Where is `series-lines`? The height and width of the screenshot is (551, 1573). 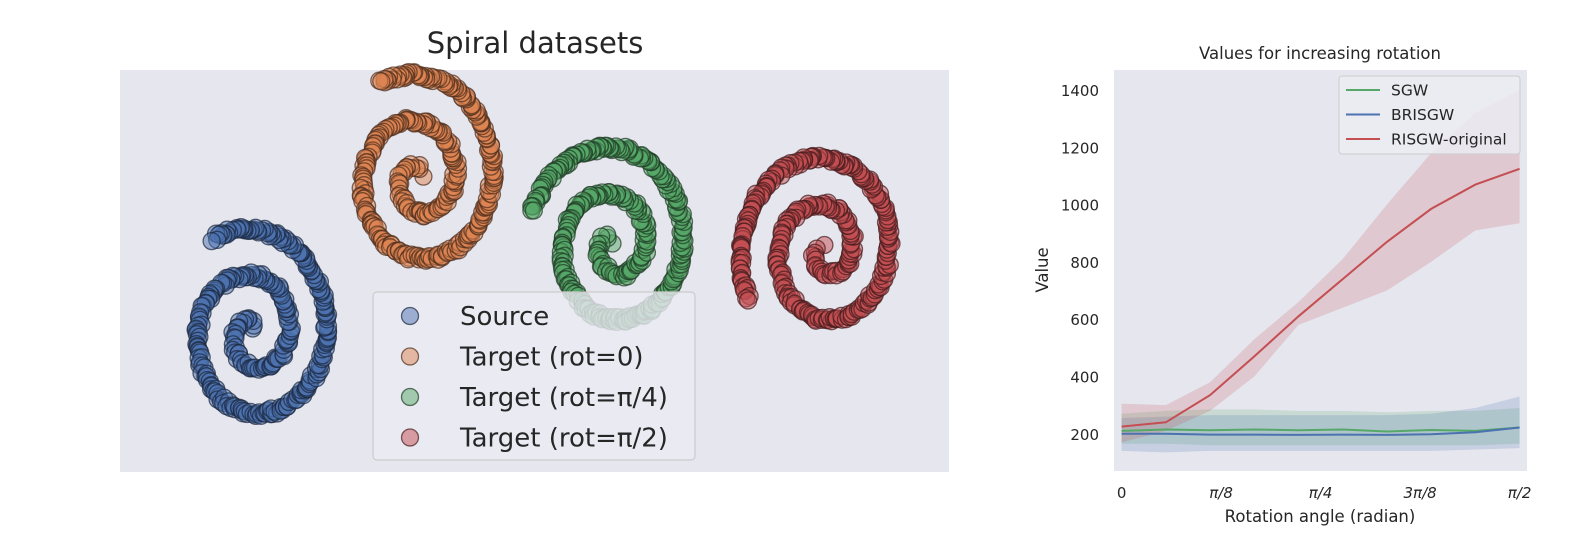
series-lines is located at coordinates (1320, 301).